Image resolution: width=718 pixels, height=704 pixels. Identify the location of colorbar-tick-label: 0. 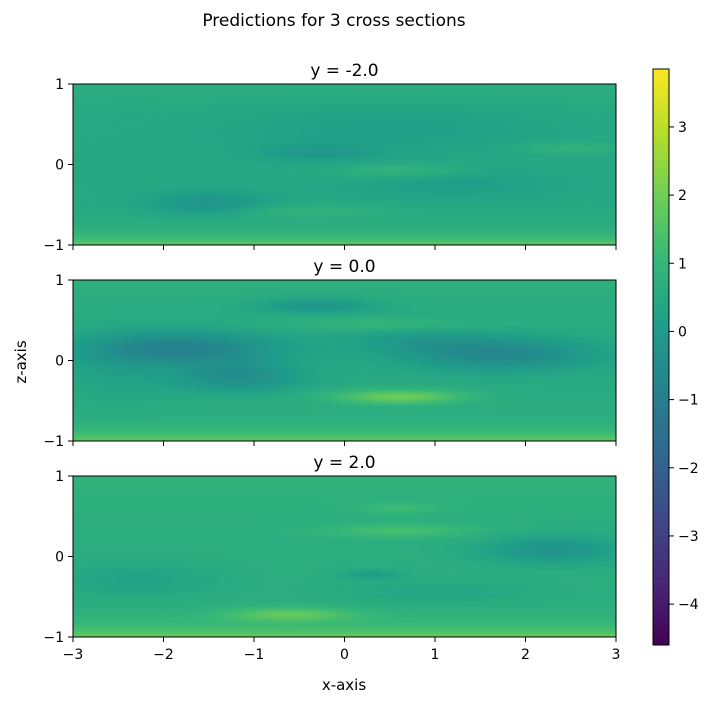
(682, 332).